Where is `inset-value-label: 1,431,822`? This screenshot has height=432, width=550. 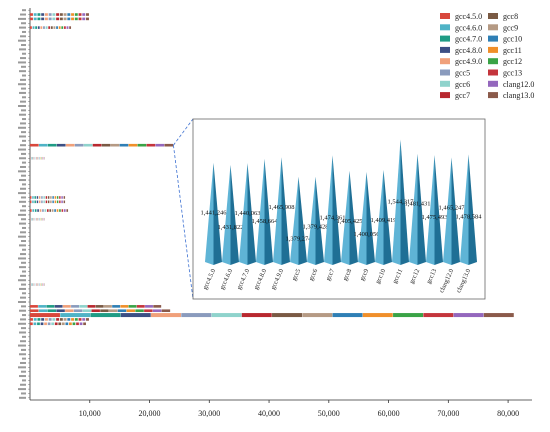 inset-value-label: 1,431,822 is located at coordinates (231, 227).